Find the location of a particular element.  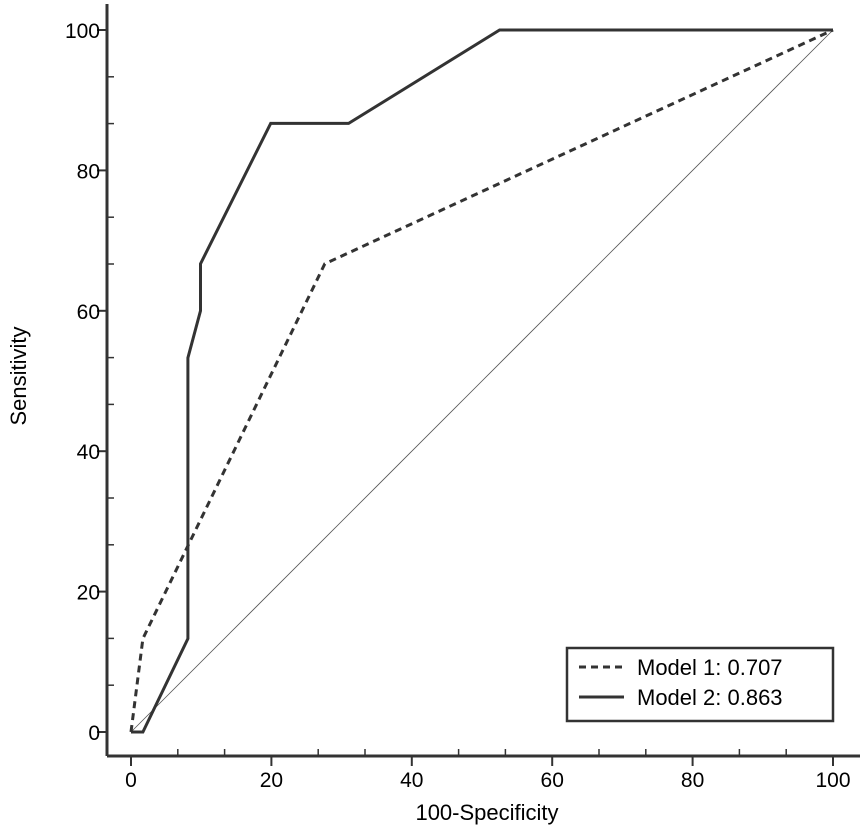

y-tick-label: 20 is located at coordinates (88, 593).